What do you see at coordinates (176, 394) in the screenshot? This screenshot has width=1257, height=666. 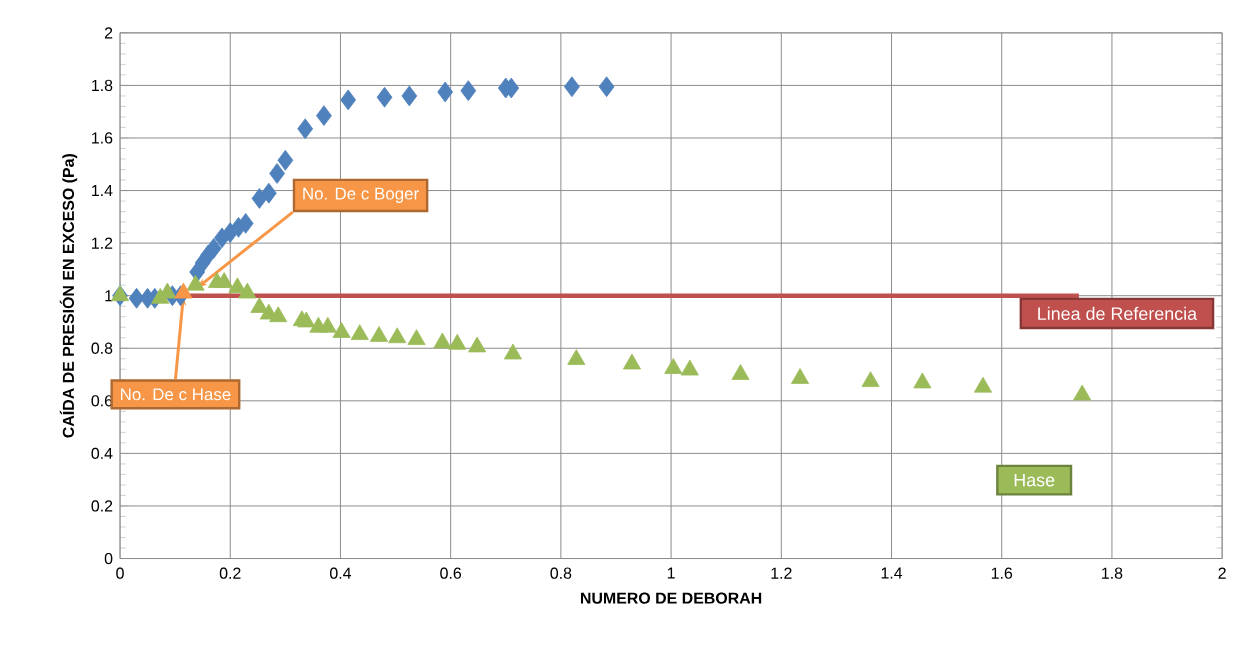 I see `annotation: No. De c Hase` at bounding box center [176, 394].